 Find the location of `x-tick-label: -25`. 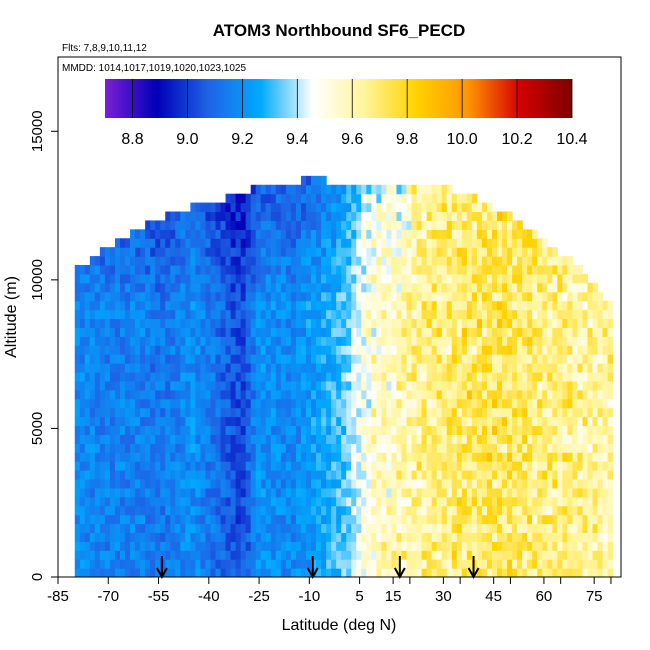

x-tick-label: -25 is located at coordinates (259, 596).